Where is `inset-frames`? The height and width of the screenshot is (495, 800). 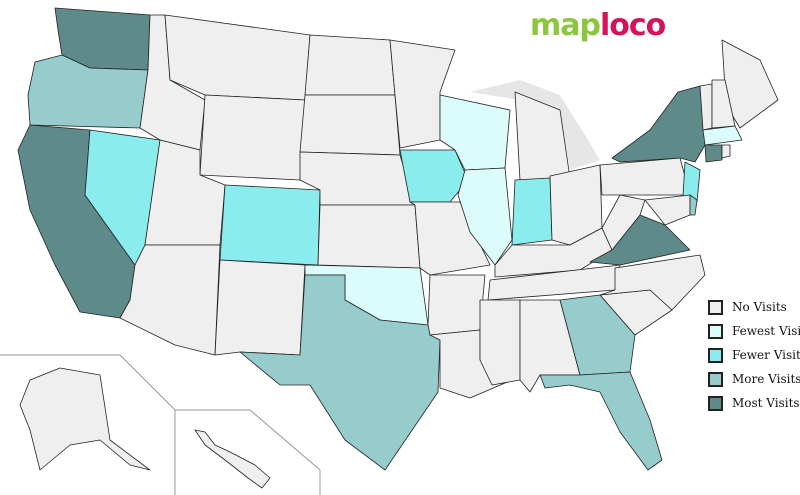
inset-frames is located at coordinates (160, 424).